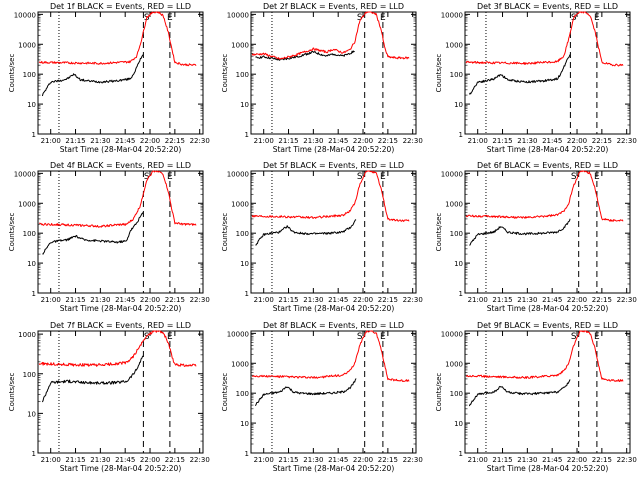 The image size is (640, 480). Describe the element at coordinates (120, 6) in the screenshot. I see `panel-title: Det 1f BLACK = Events, RED = LLD` at that location.